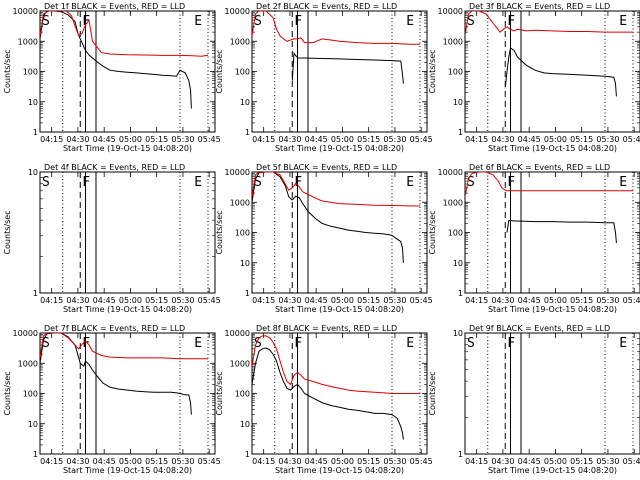  I want to click on panel-4-title: Det 4f BLACK = Events, RED = LLD, so click(114, 167).